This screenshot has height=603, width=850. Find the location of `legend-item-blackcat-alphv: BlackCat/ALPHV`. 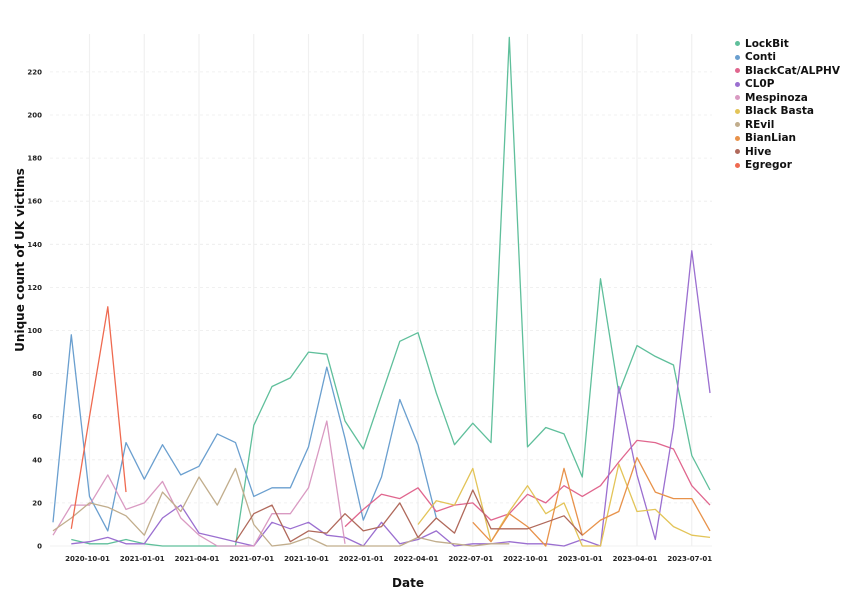

legend-item-blackcat-alphv: BlackCat/ALPHV is located at coordinates (787, 71).